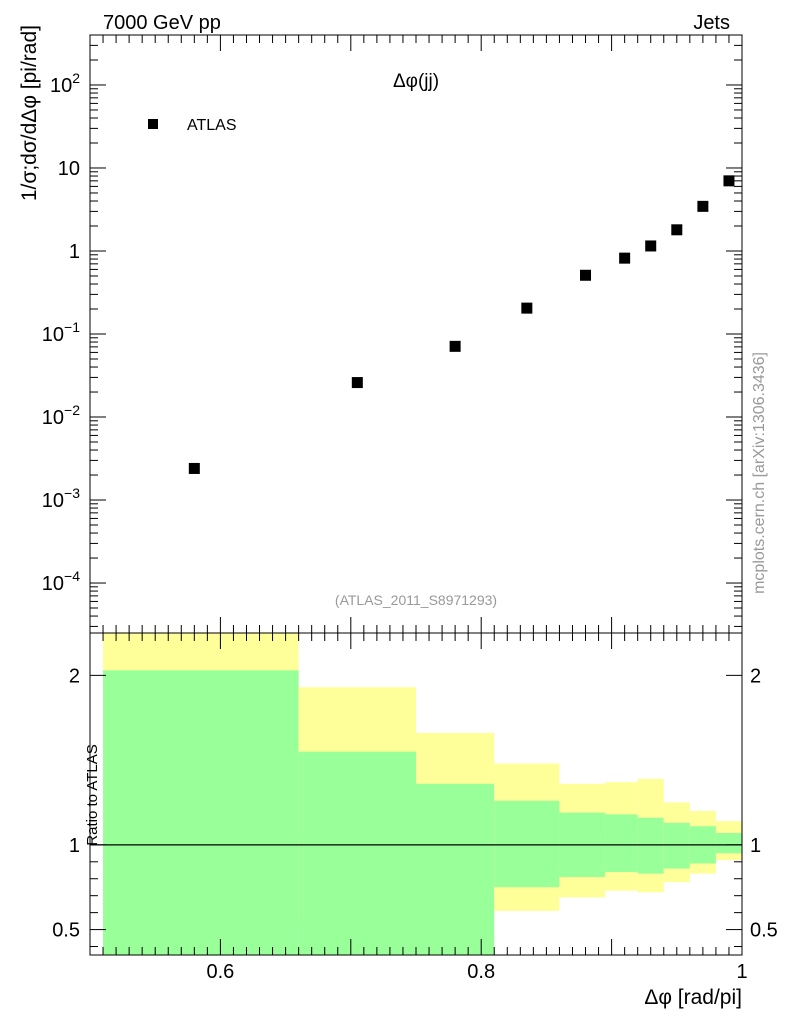  Describe the element at coordinates (220, 972) in the screenshot. I see `x-tick-label: 0.6` at that location.